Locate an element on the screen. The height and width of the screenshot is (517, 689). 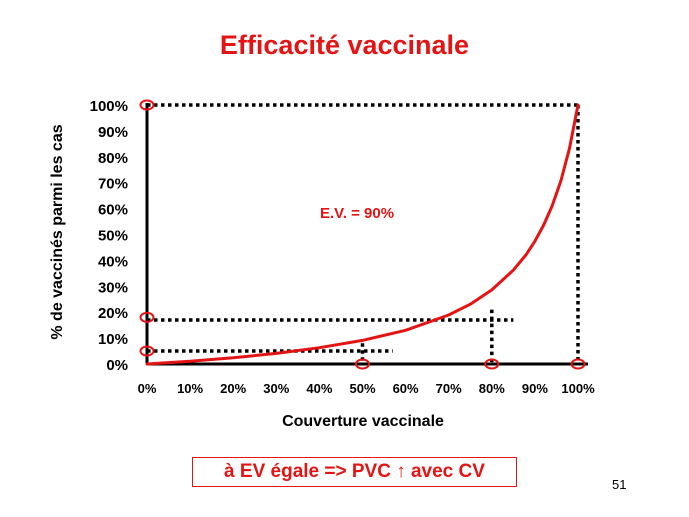
x-tick-label: 40% is located at coordinates (319, 388).